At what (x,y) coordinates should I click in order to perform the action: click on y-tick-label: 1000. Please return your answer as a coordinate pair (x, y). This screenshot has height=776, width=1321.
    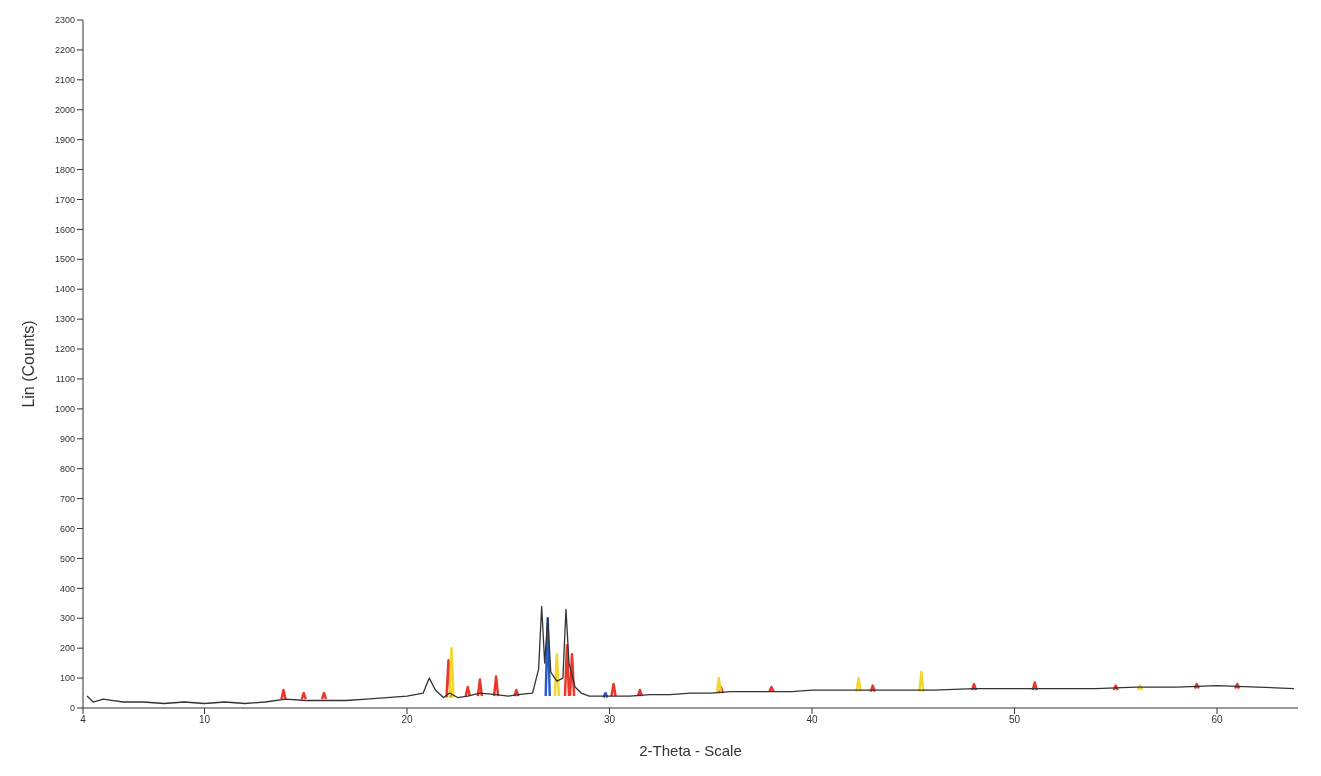
    Looking at the image, I should click on (64, 409).